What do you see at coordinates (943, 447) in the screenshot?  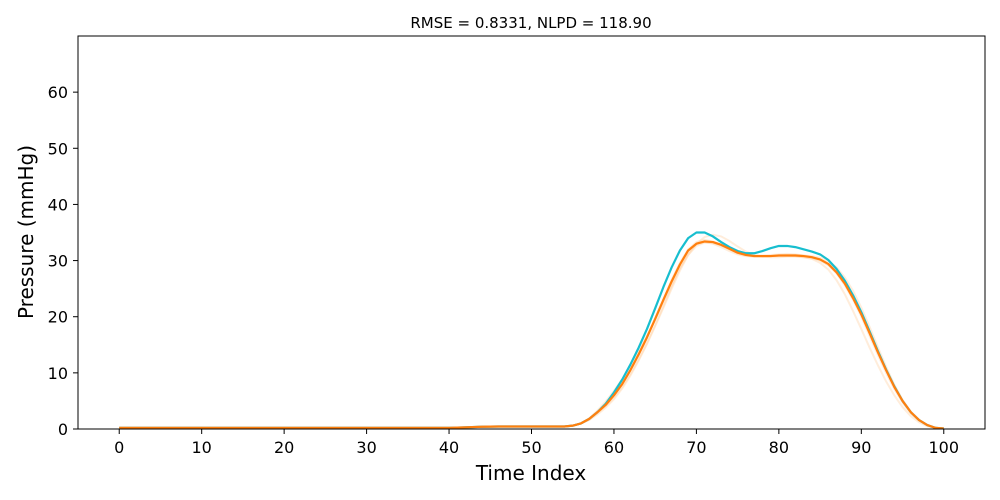 I see `x-tick-label: 100` at bounding box center [943, 447].